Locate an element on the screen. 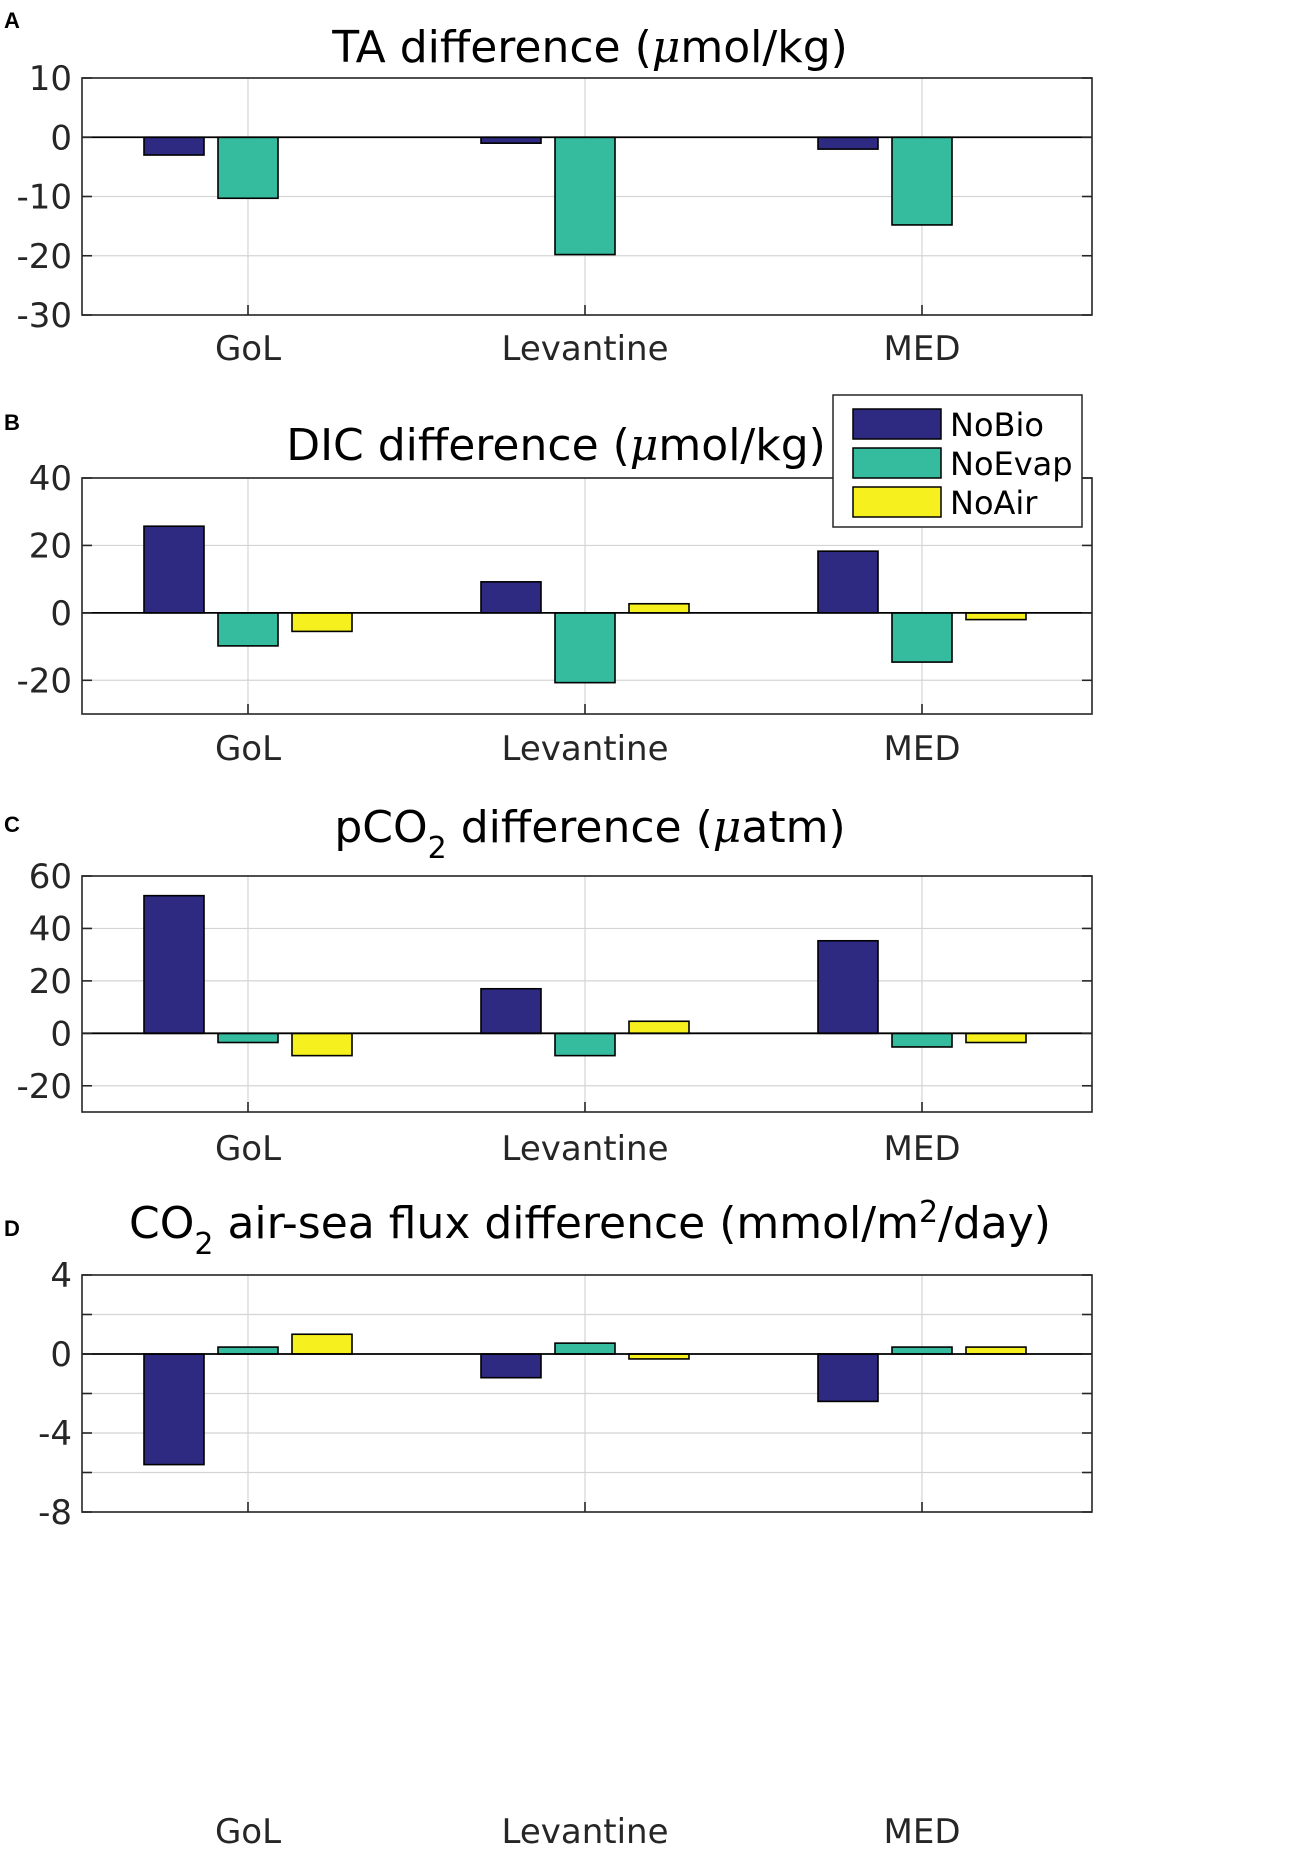 The image size is (1299, 1850). legend: NoBio NoEvap NoAir is located at coordinates (957, 461).